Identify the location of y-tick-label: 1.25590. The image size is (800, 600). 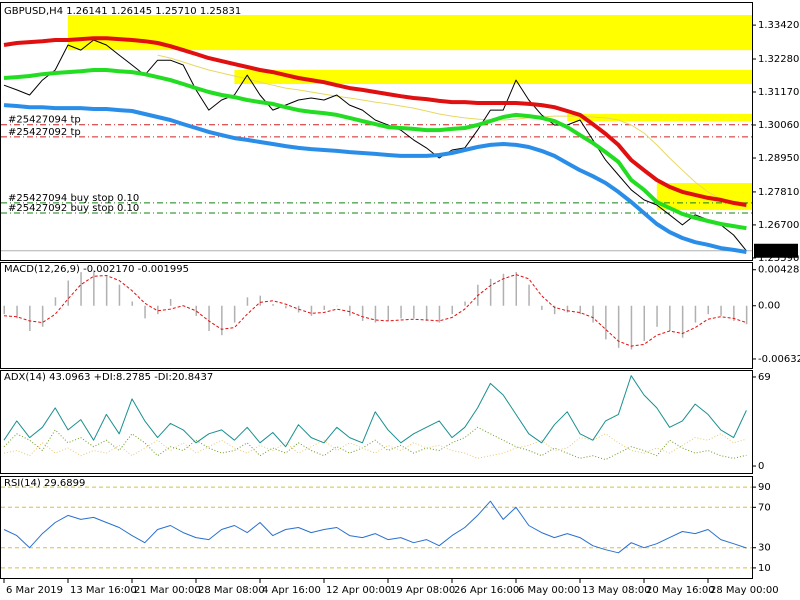
(778, 258).